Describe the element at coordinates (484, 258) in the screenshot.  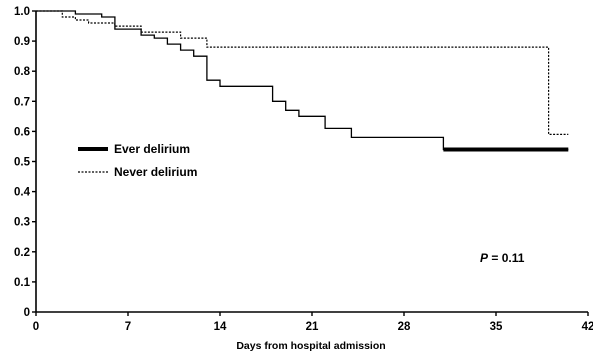
I see `p-value-symbol: P` at that location.